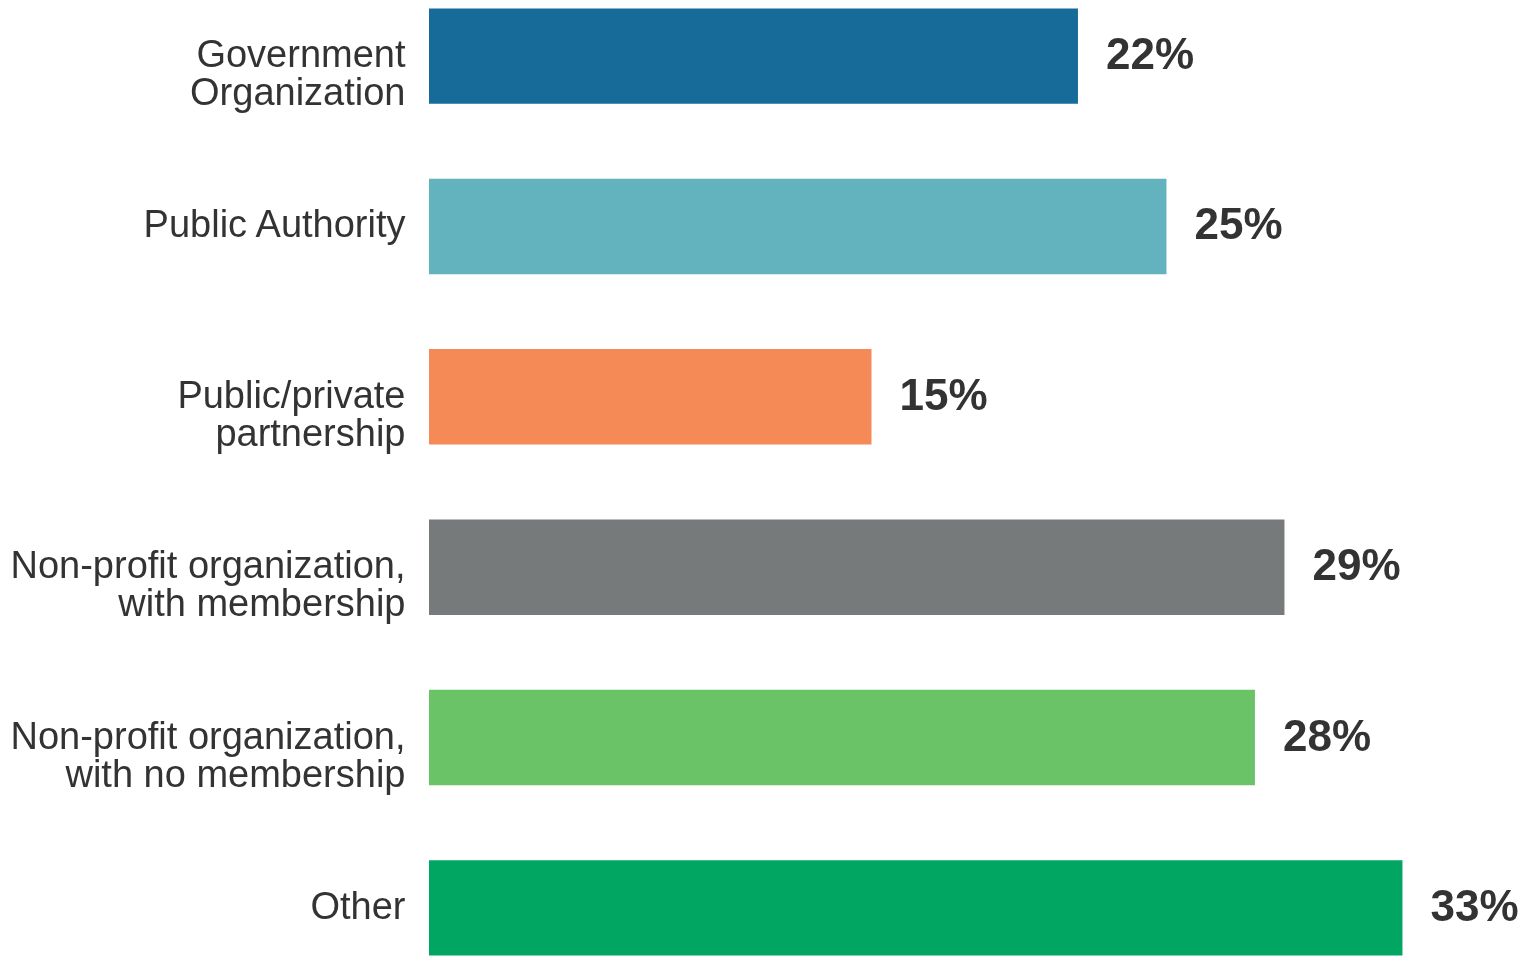  I want to click on y-tick-label: Other, so click(358, 905).